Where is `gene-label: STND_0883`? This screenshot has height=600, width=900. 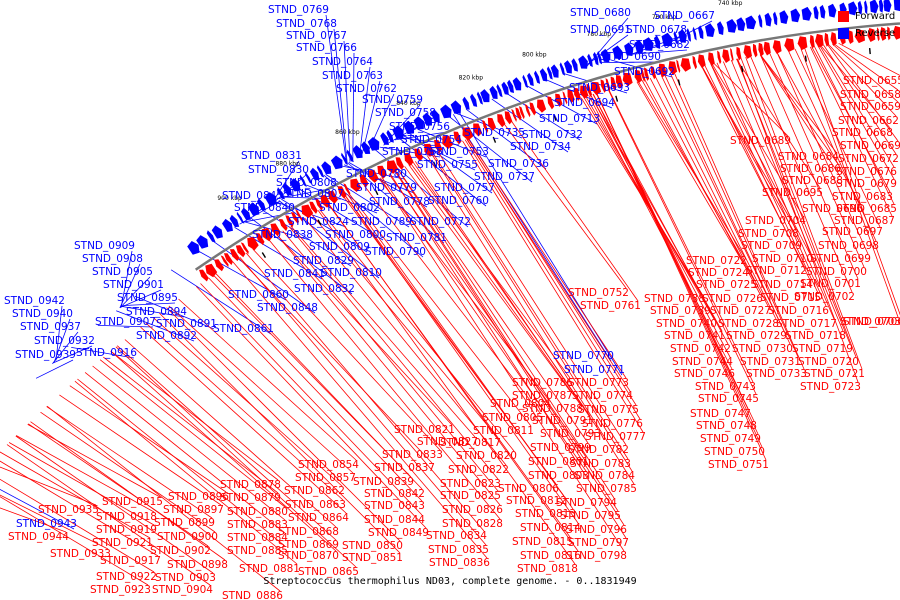
gene-label: STND_0883 is located at coordinates (257, 525).